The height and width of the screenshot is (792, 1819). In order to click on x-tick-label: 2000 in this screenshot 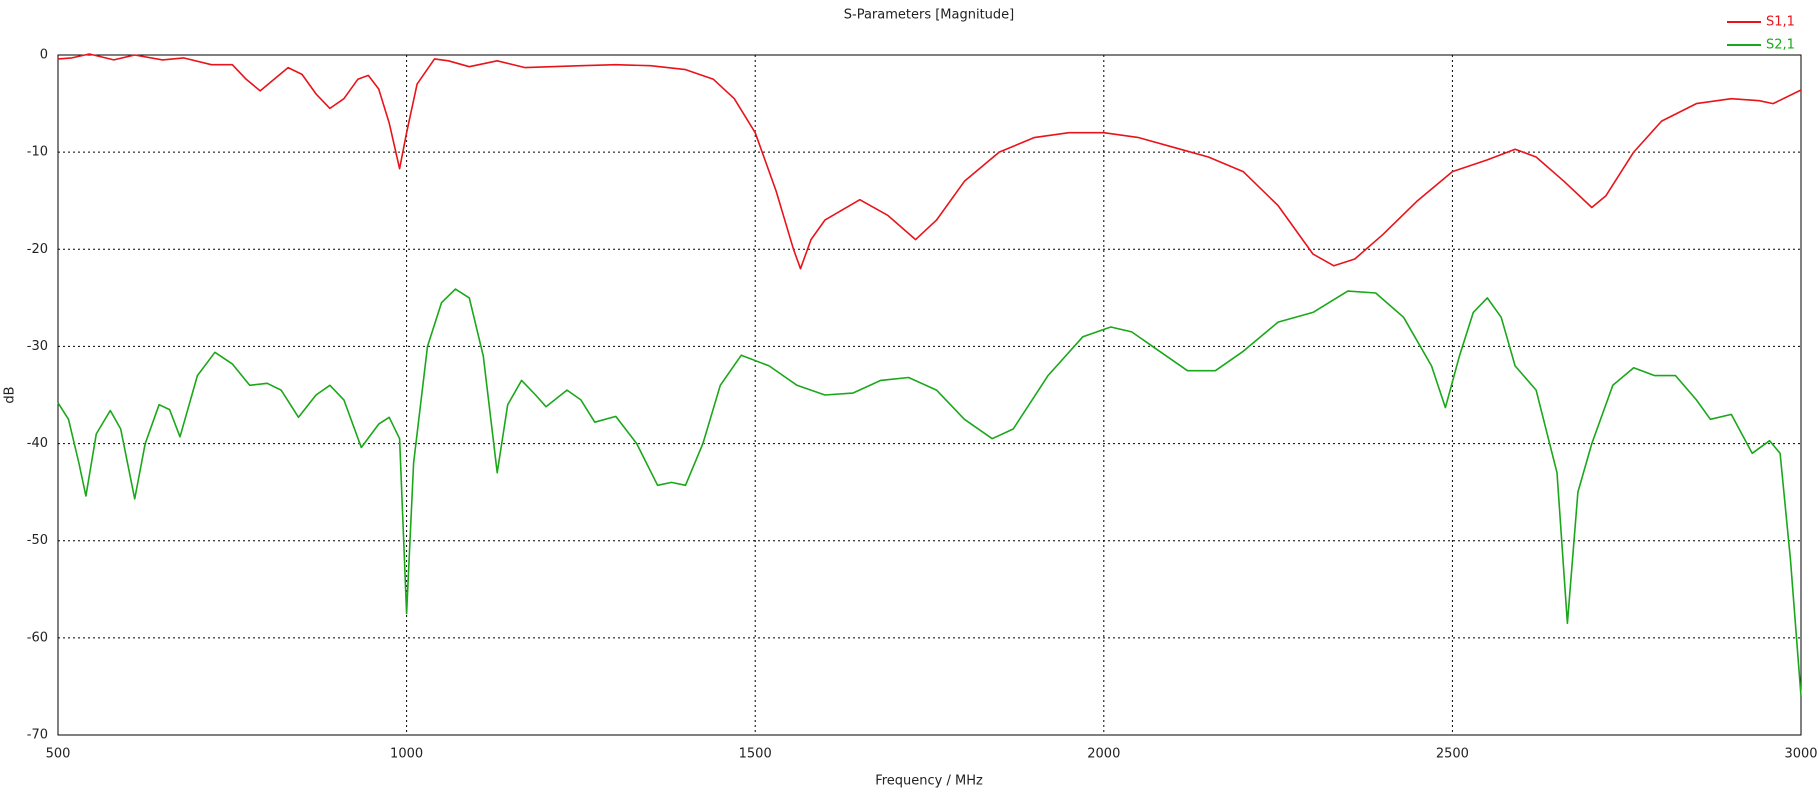, I will do `click(1103, 754)`.